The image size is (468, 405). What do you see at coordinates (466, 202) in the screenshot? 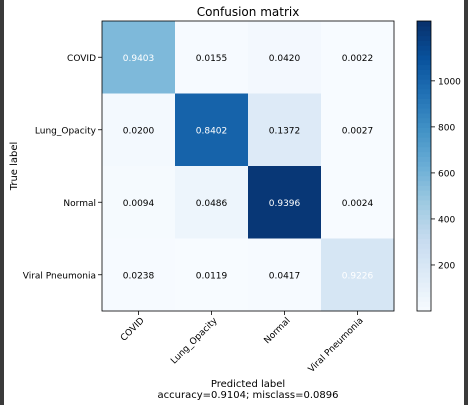
I see `figure-frame-right` at bounding box center [466, 202].